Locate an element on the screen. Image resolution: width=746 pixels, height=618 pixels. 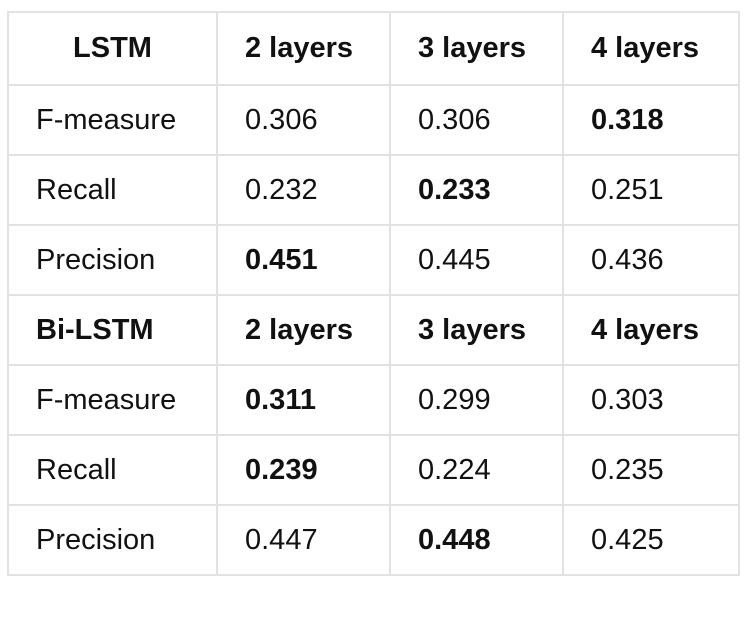
section-label-bi-lstm: Bi-LSTM is located at coordinates (112, 330).